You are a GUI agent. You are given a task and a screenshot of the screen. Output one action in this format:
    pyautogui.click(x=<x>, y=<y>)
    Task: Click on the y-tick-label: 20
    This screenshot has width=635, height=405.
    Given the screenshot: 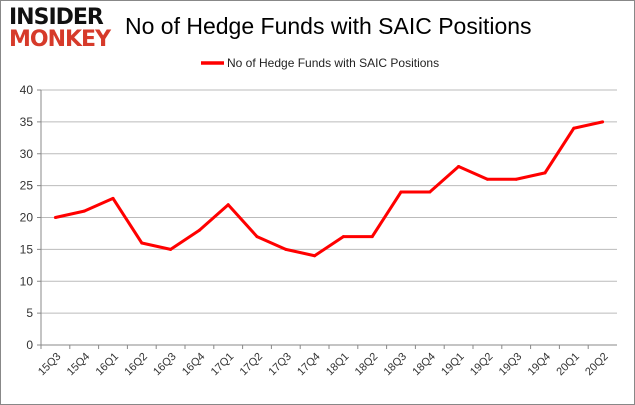 What is the action you would take?
    pyautogui.click(x=27, y=218)
    